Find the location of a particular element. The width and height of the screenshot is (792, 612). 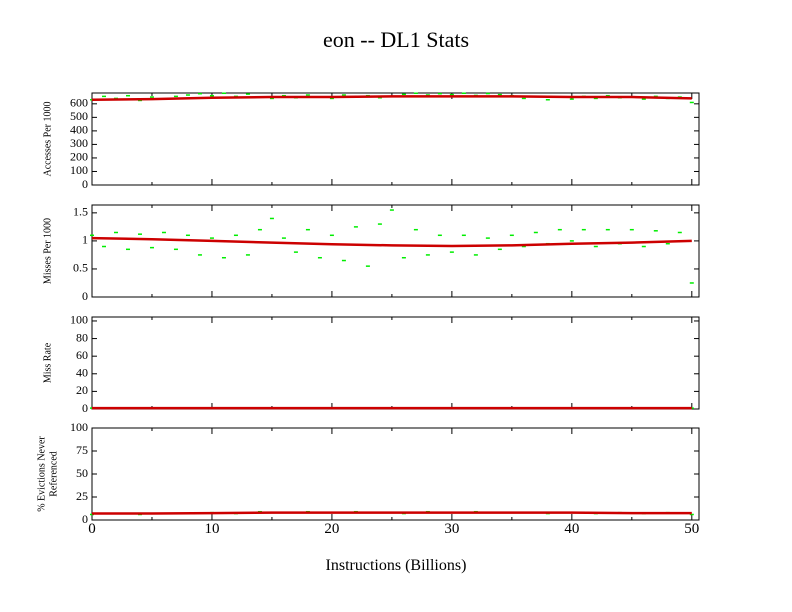

y-tick-label: 400 is located at coordinates (79, 130).